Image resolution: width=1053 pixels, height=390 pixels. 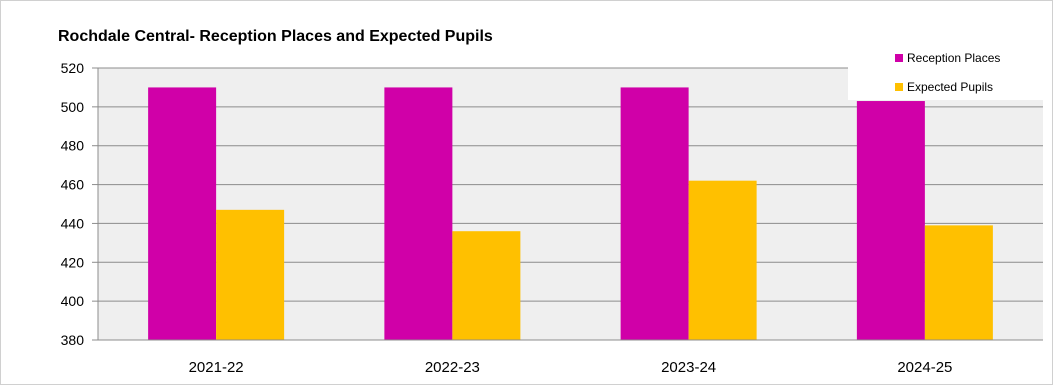 What do you see at coordinates (73, 146) in the screenshot?
I see `y-tick-label: 480` at bounding box center [73, 146].